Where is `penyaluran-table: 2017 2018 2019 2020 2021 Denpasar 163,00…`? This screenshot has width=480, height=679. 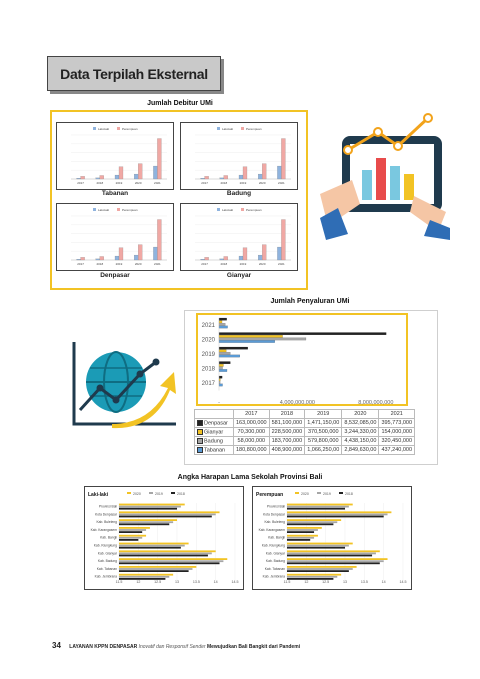 penyaluran-table: 2017 2018 2019 2020 2021 Denpasar 163,00… is located at coordinates (305, 432).